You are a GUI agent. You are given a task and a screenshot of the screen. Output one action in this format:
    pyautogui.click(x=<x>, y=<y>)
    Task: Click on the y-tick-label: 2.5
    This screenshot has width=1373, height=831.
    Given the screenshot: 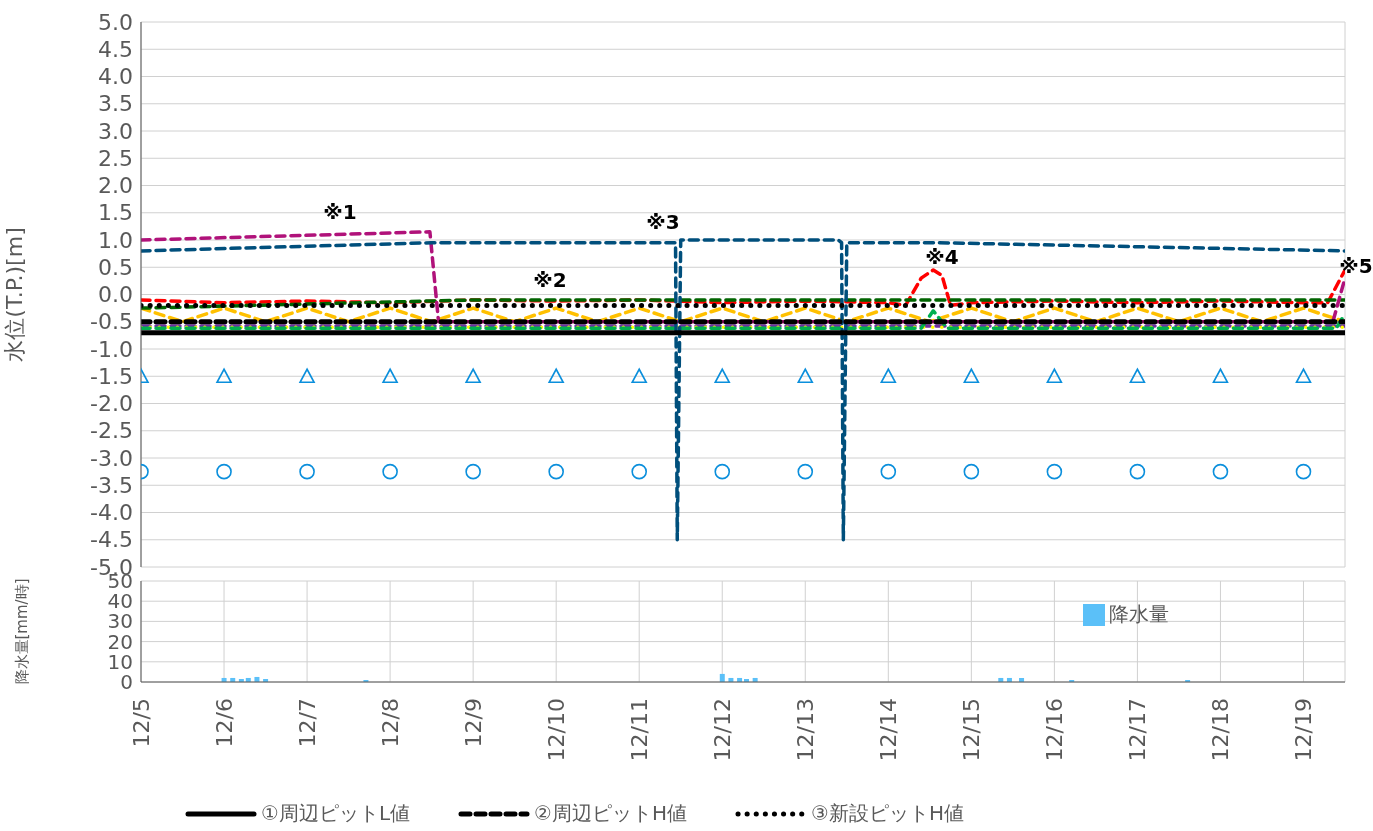 What is the action you would take?
    pyautogui.click(x=115, y=158)
    